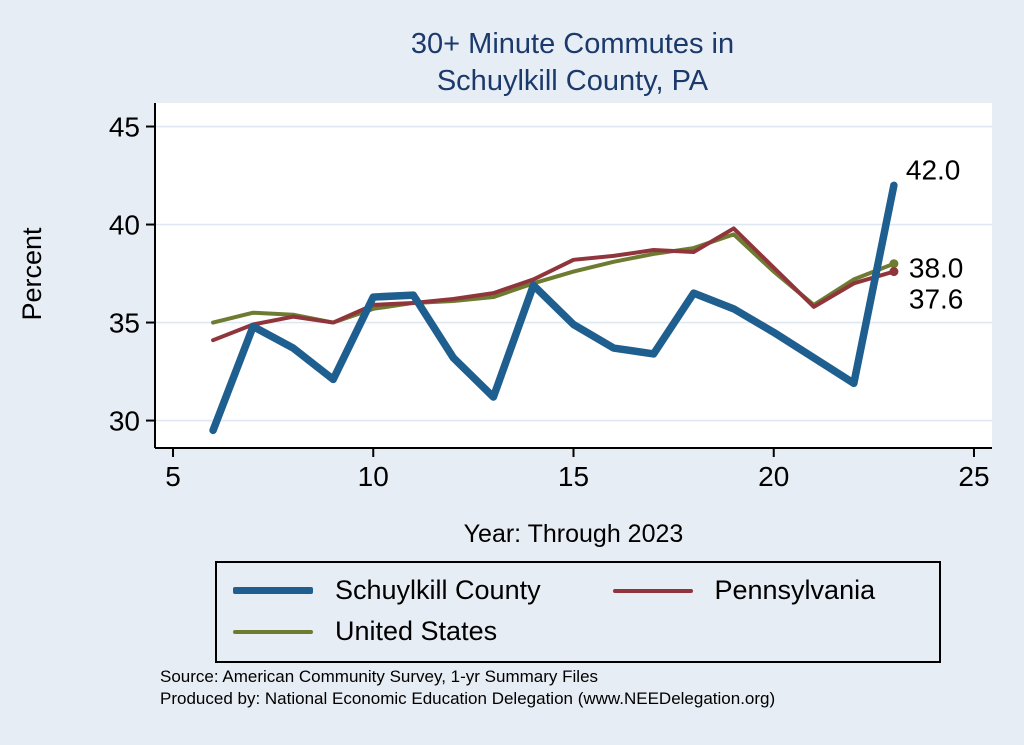 The image size is (1024, 745). I want to click on x-tick-label: 5, so click(173, 476).